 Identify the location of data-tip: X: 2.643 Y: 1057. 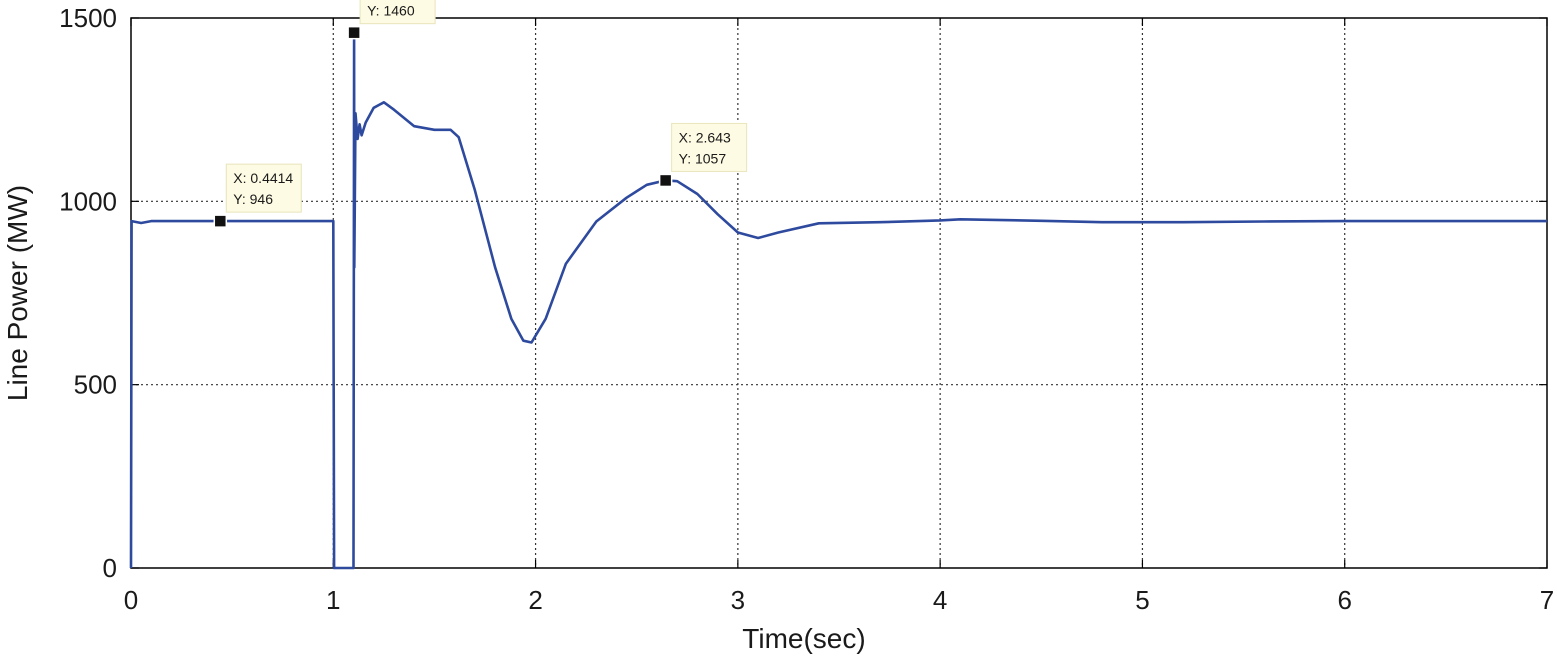
(703, 155).